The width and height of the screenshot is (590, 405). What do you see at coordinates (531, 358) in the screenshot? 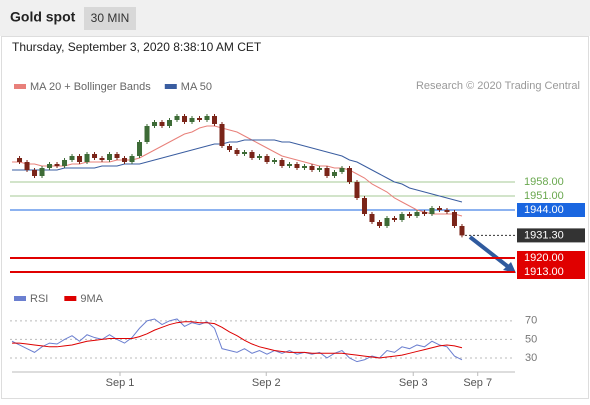
I see `y-tick-label: 30` at bounding box center [531, 358].